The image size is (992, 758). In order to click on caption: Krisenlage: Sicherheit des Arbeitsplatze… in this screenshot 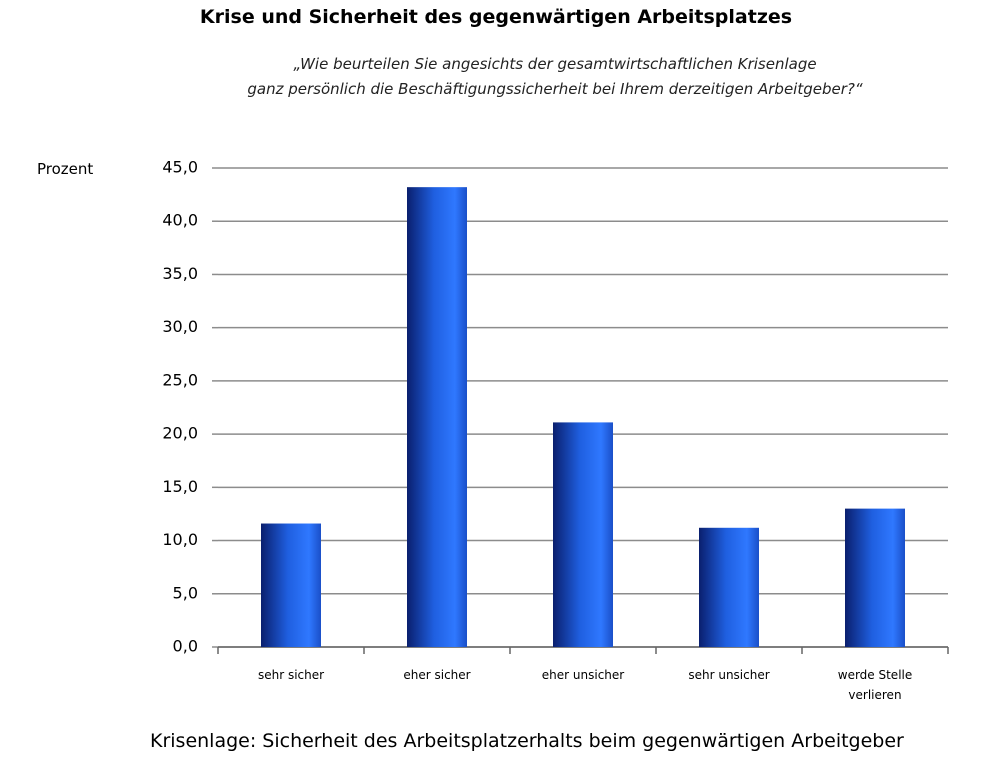, I will do `click(527, 741)`.